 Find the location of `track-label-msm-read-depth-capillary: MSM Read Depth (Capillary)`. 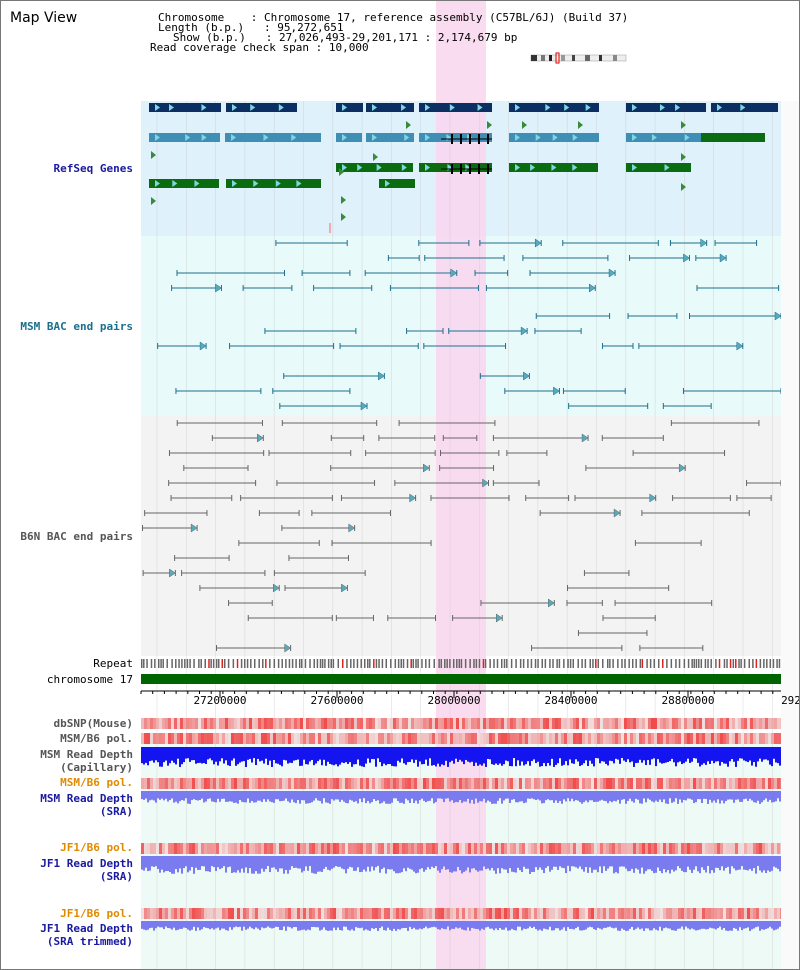

track-label-msm-read-depth-capillary: MSM Read Depth (Capillary) is located at coordinates (86, 761).